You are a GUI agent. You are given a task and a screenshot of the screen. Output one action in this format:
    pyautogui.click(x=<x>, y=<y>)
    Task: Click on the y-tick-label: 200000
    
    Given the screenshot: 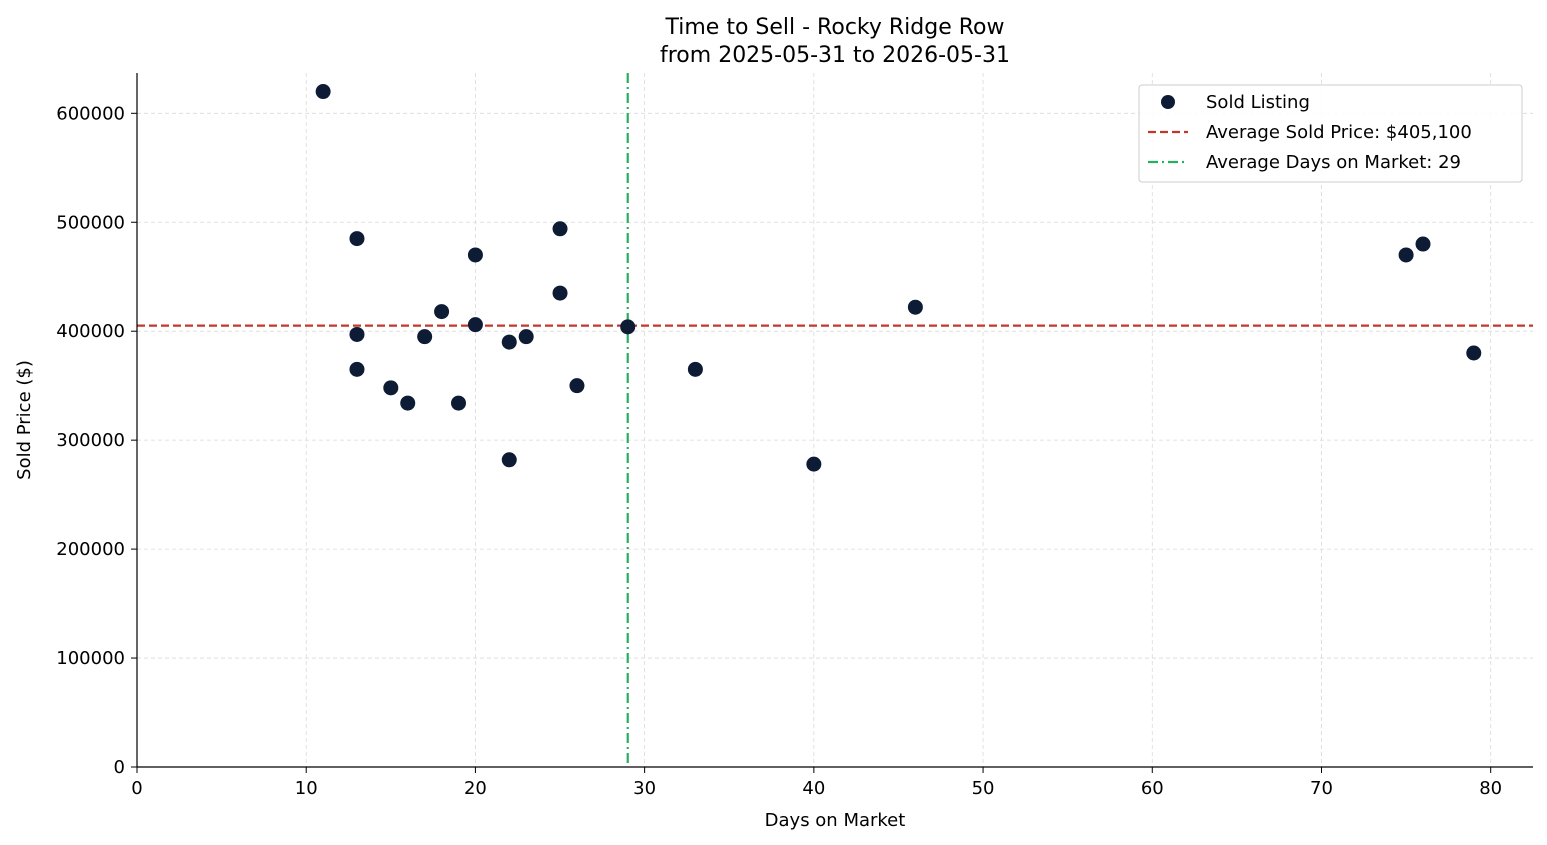 What is the action you would take?
    pyautogui.click(x=90, y=549)
    